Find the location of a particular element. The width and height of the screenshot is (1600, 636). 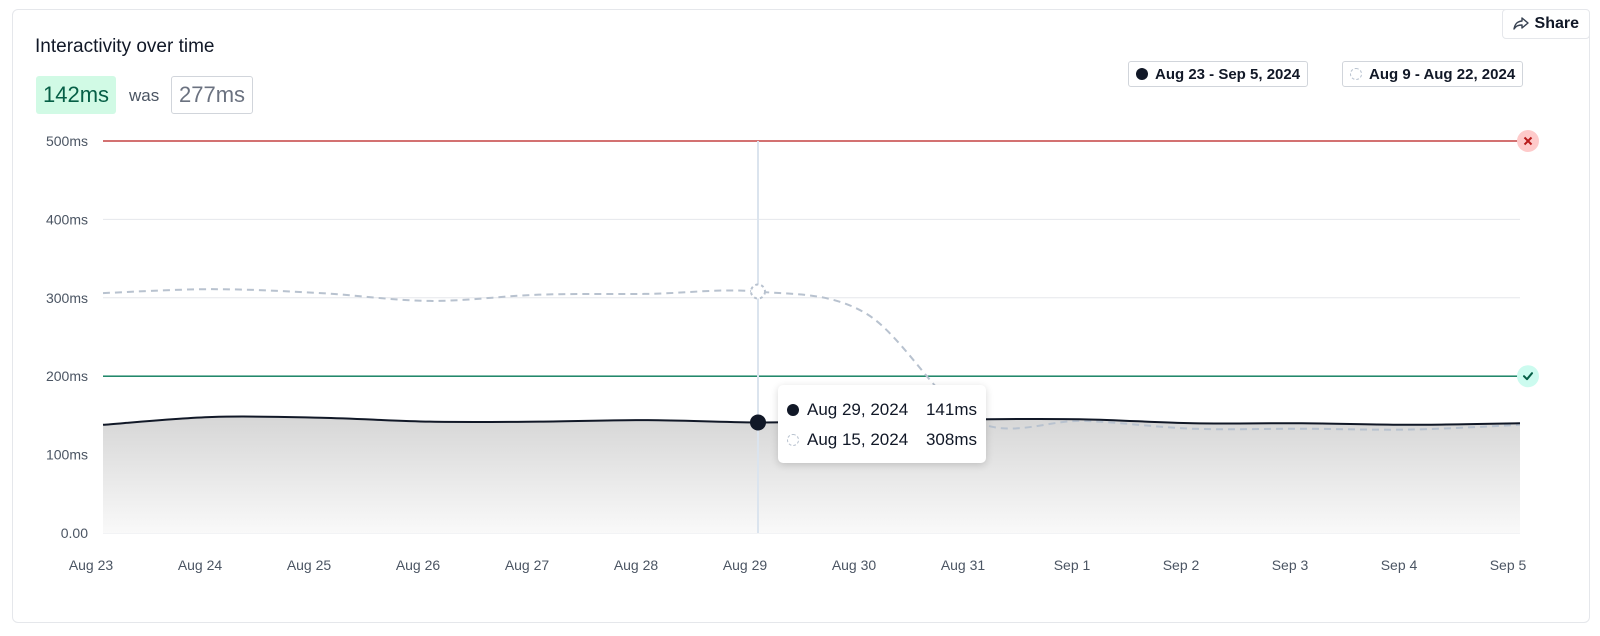

legend-marker-dashed is located at coordinates (1356, 74).